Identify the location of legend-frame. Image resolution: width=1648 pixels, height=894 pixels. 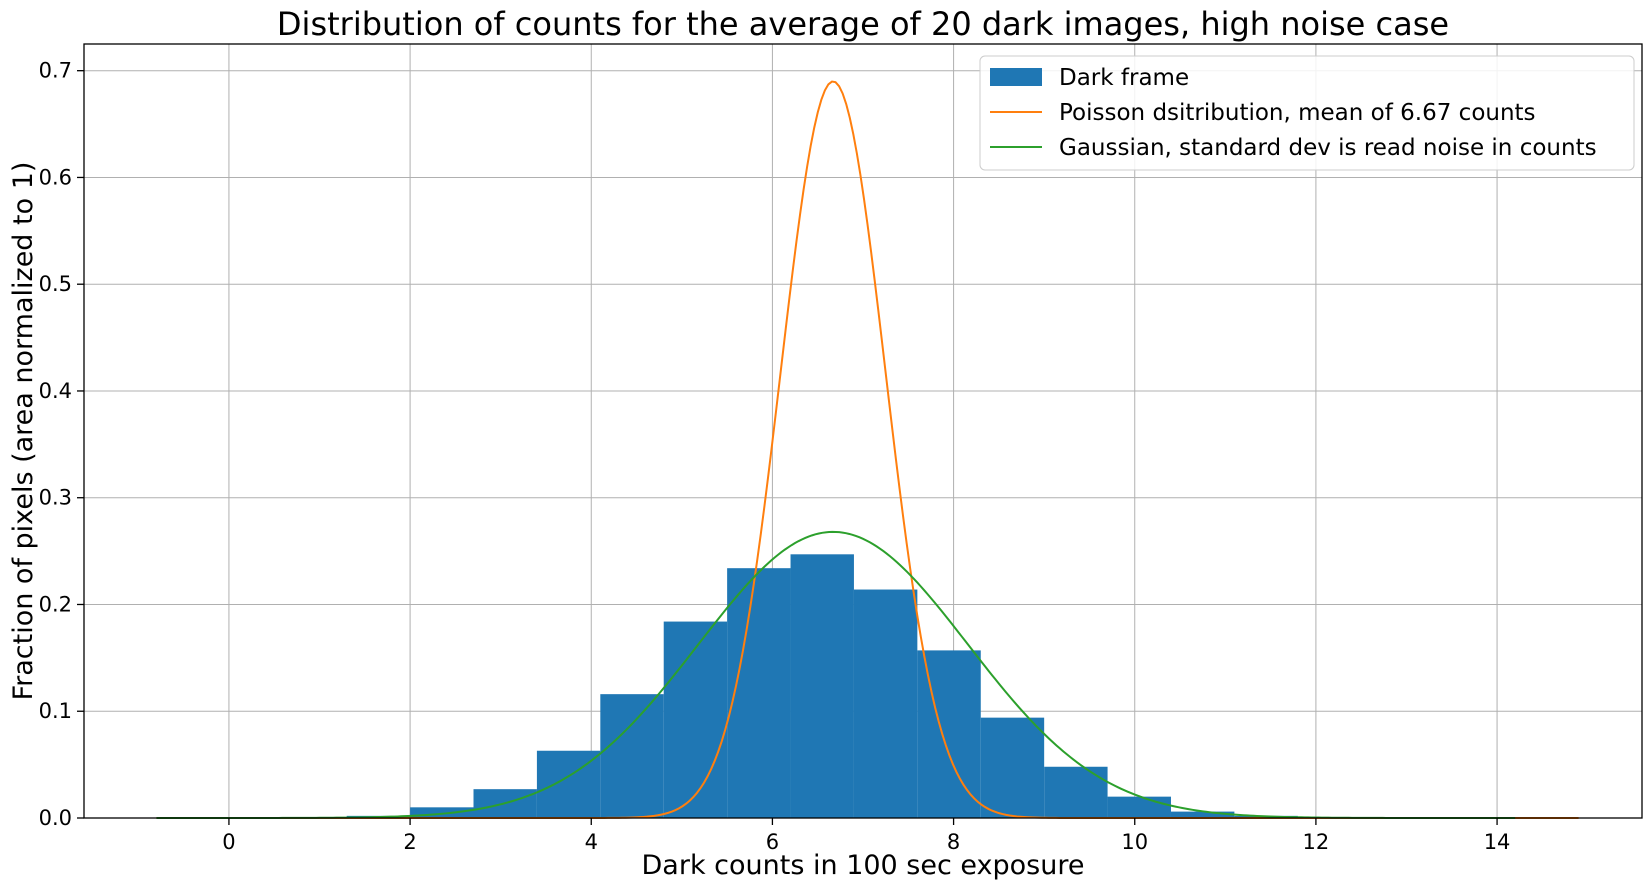
(1307, 113).